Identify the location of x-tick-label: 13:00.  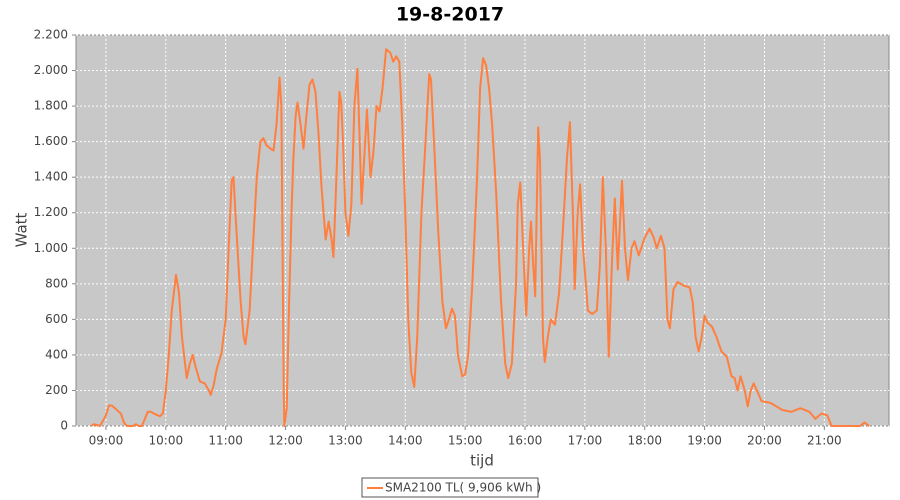
(345, 441).